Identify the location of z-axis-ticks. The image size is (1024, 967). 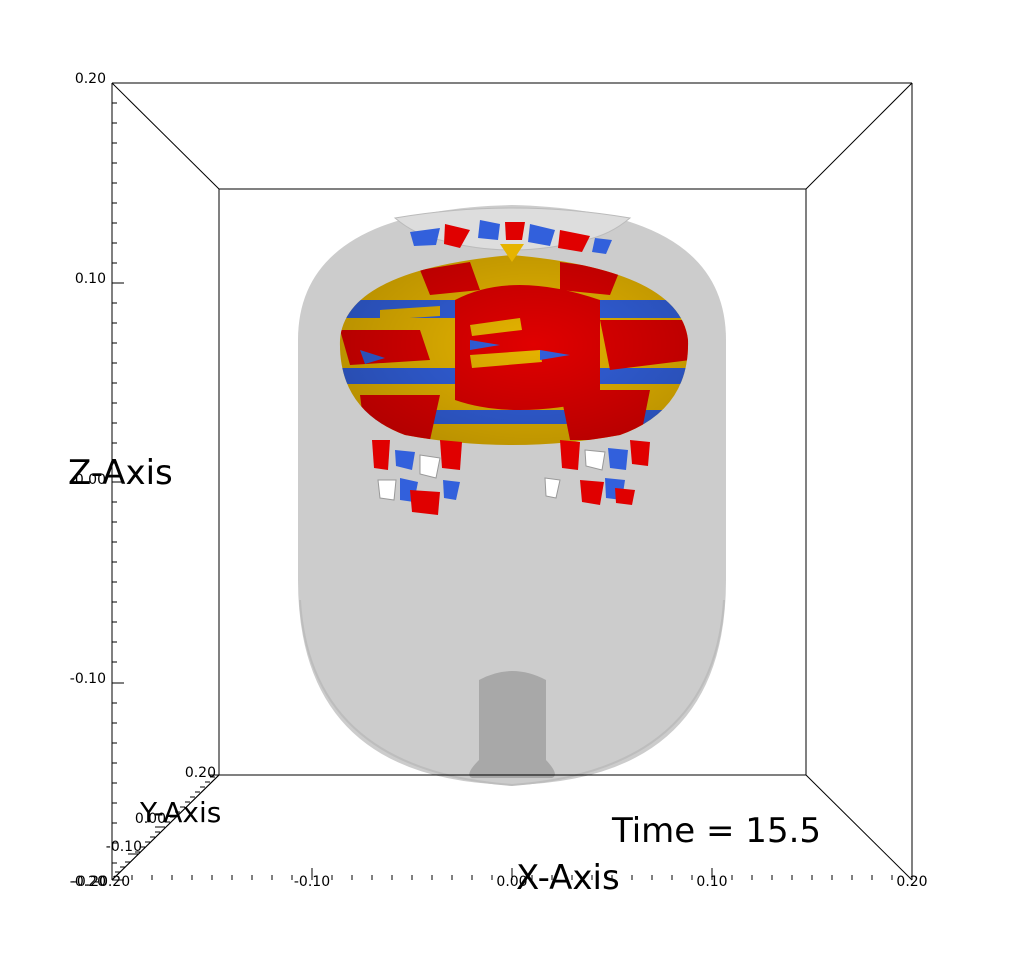
(118, 481).